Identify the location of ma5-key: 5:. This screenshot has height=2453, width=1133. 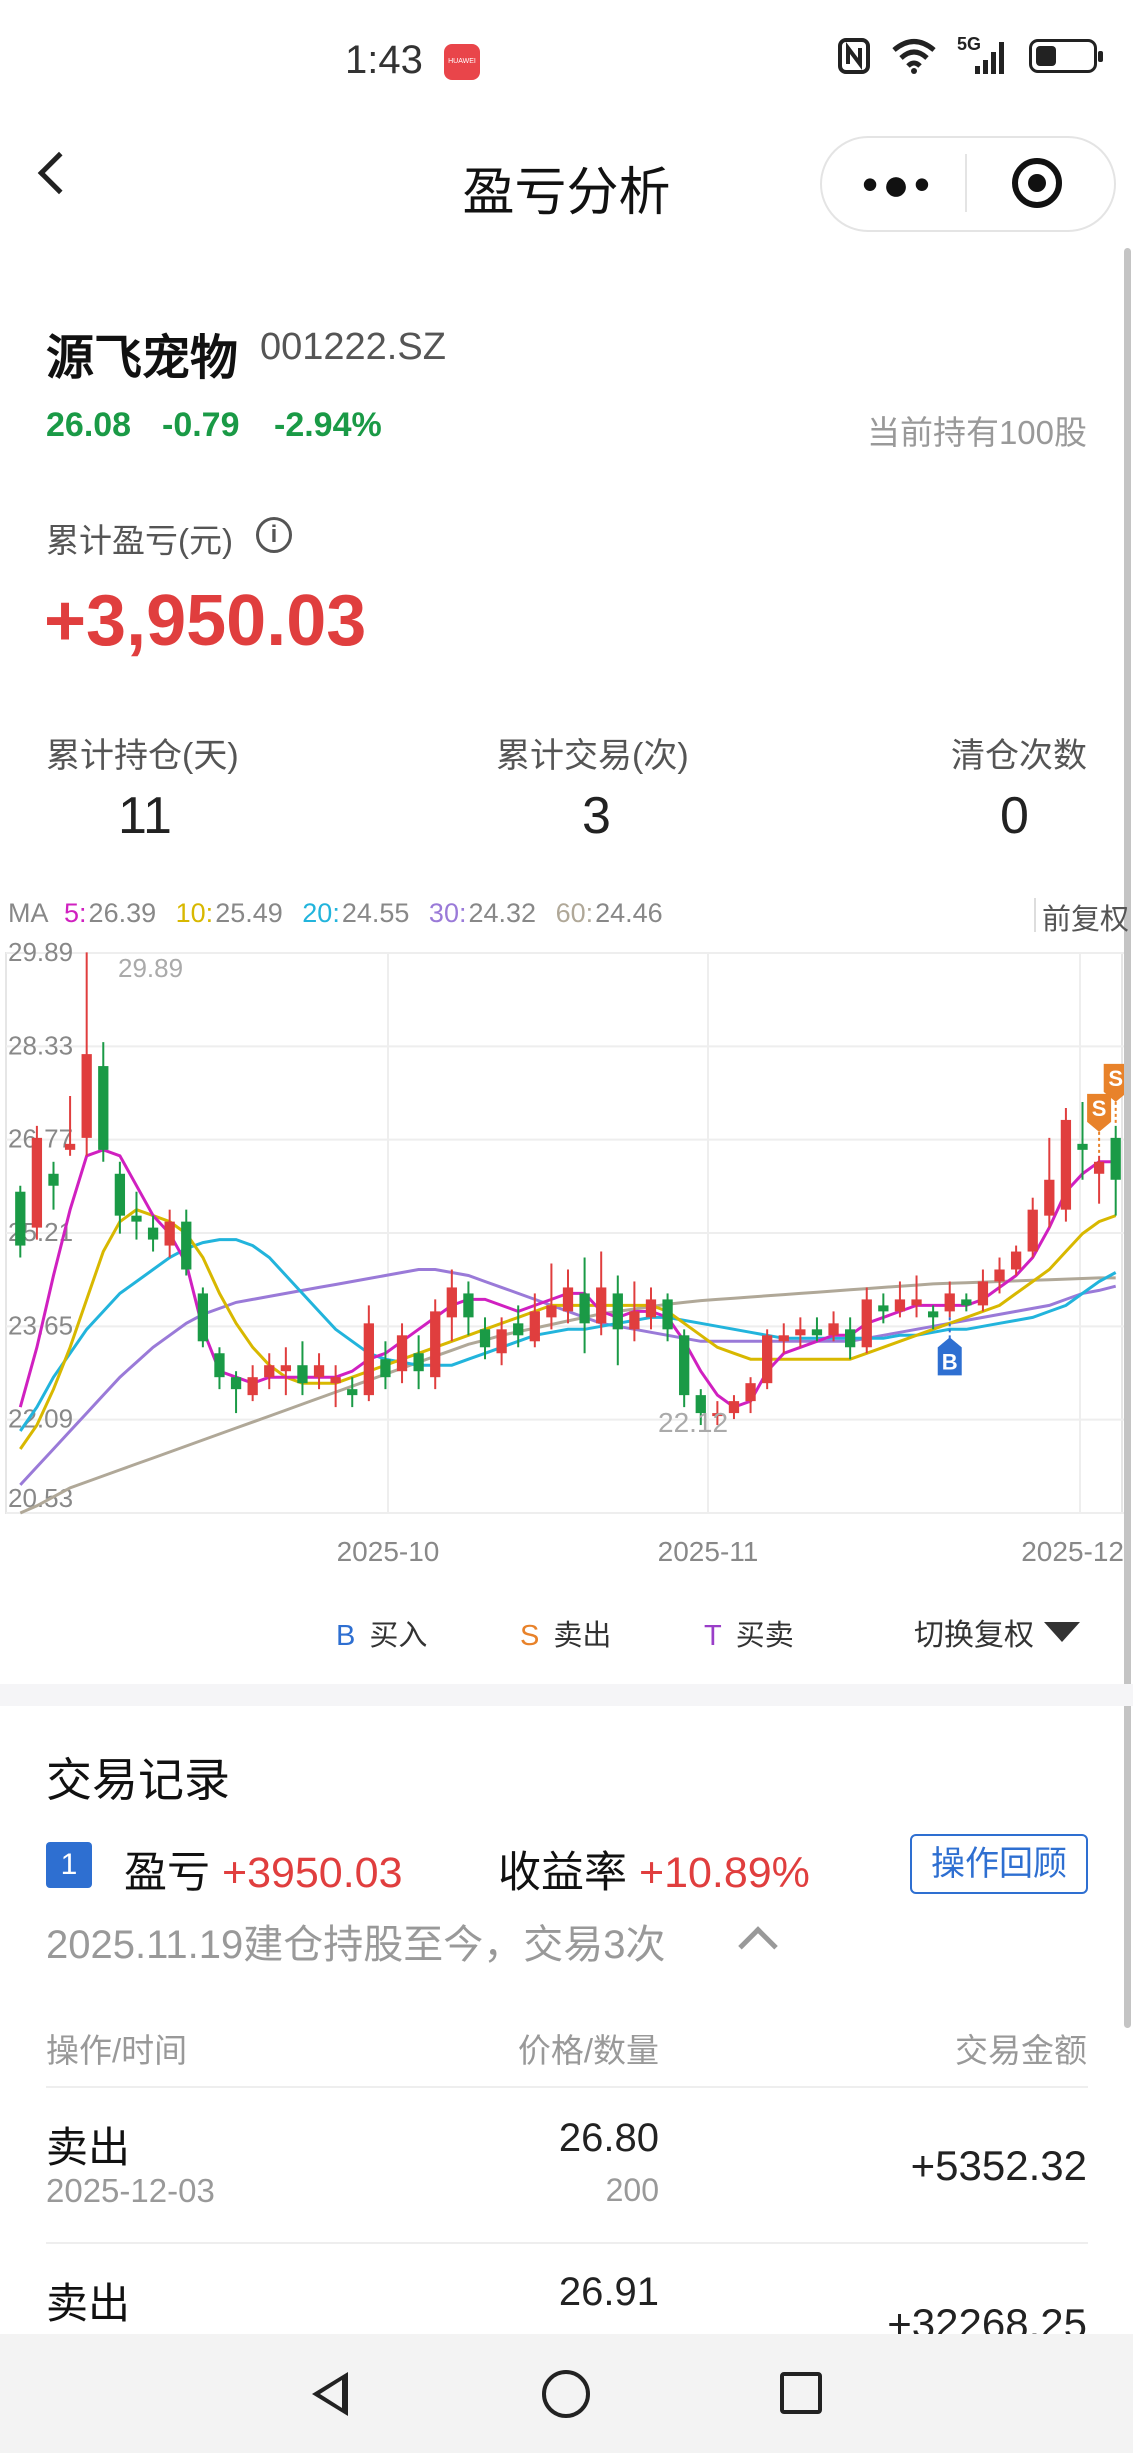
(75, 913).